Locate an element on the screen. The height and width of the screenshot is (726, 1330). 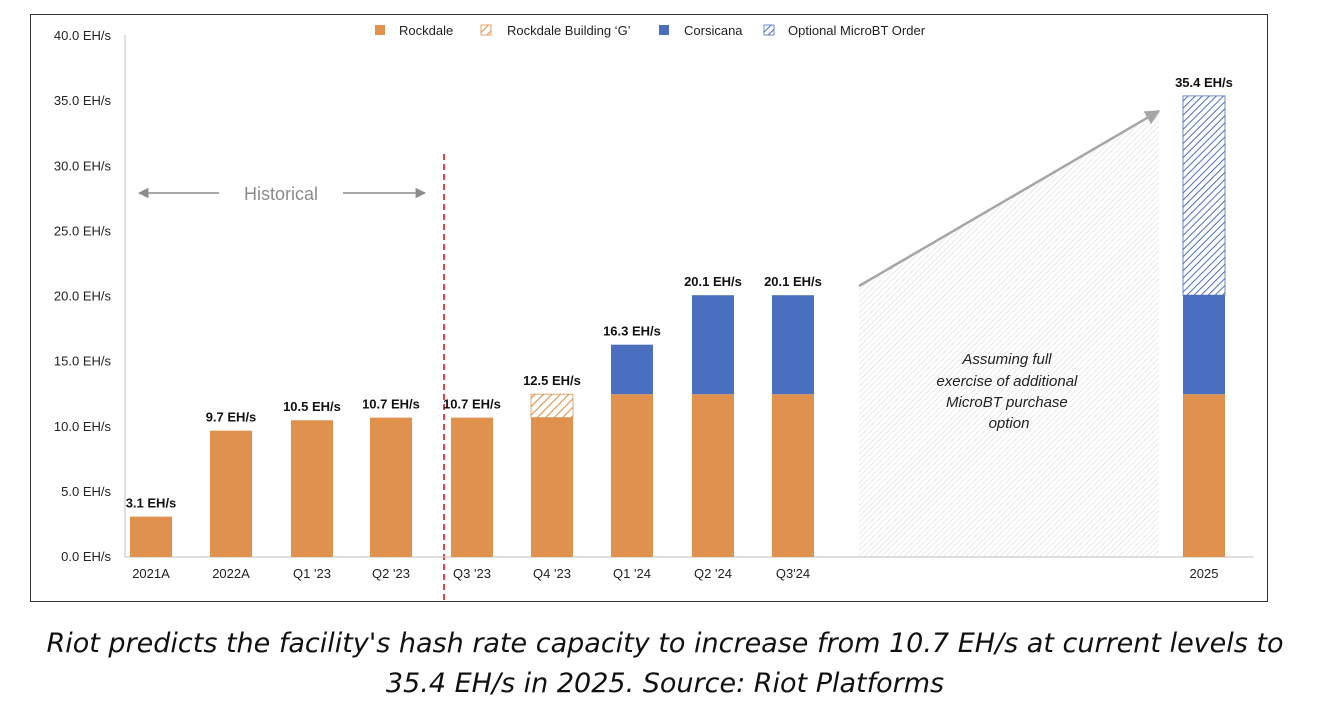
legend-swatch-rockdale is located at coordinates (380, 30).